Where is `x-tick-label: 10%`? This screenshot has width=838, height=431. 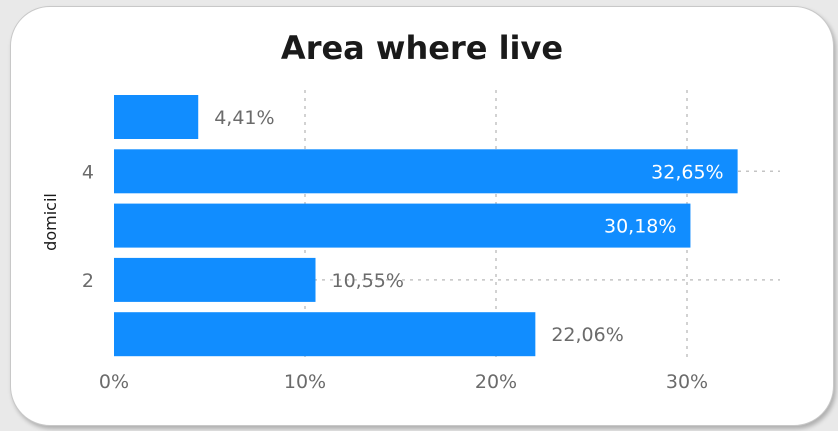
x-tick-label: 10% is located at coordinates (305, 382).